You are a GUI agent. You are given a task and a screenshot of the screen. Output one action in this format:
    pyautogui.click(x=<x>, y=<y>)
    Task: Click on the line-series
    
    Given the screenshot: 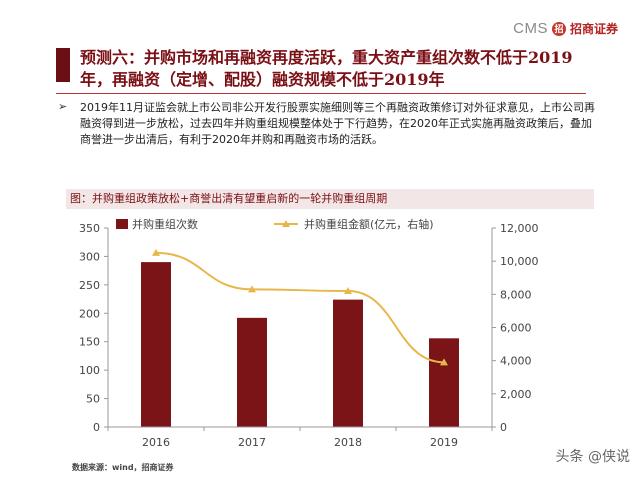 What is the action you would take?
    pyautogui.click(x=300, y=307)
    